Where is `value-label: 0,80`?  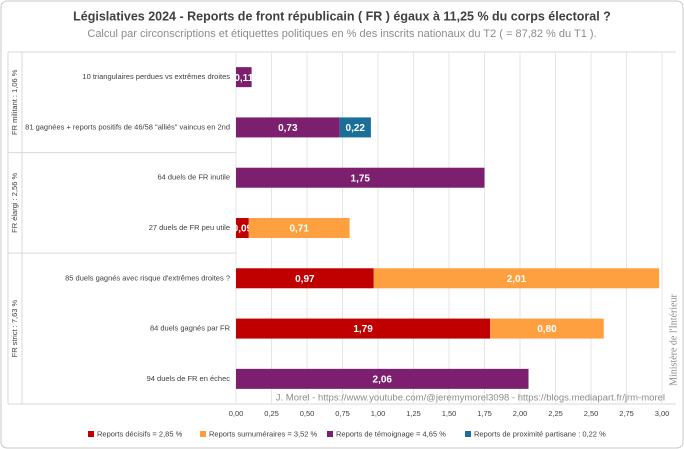 value-label: 0,80 is located at coordinates (547, 329).